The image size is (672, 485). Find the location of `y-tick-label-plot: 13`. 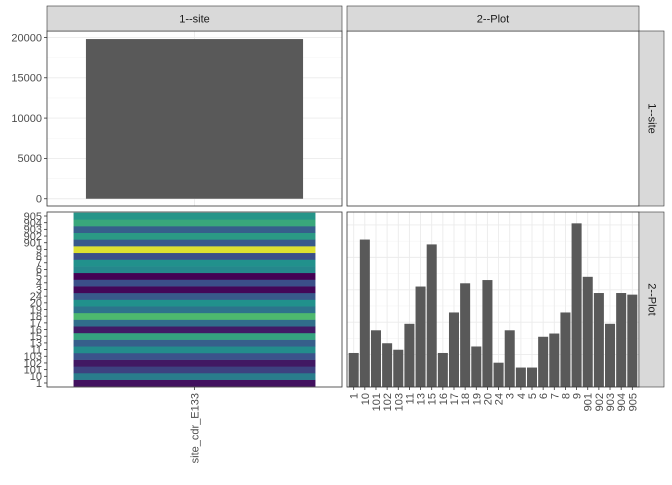

y-tick-label-plot: 13 is located at coordinates (36, 344).